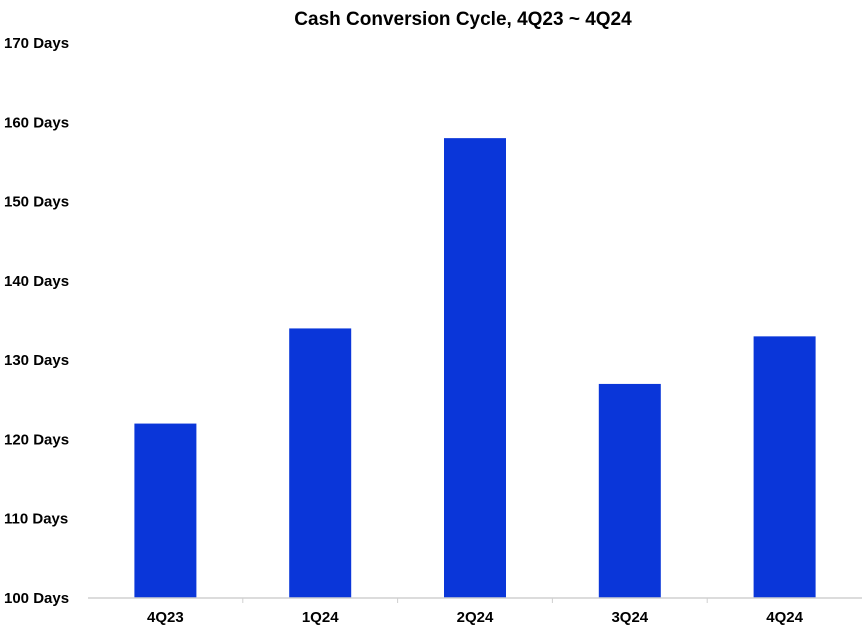  I want to click on y-tick-label: 170 Days, so click(36, 43).